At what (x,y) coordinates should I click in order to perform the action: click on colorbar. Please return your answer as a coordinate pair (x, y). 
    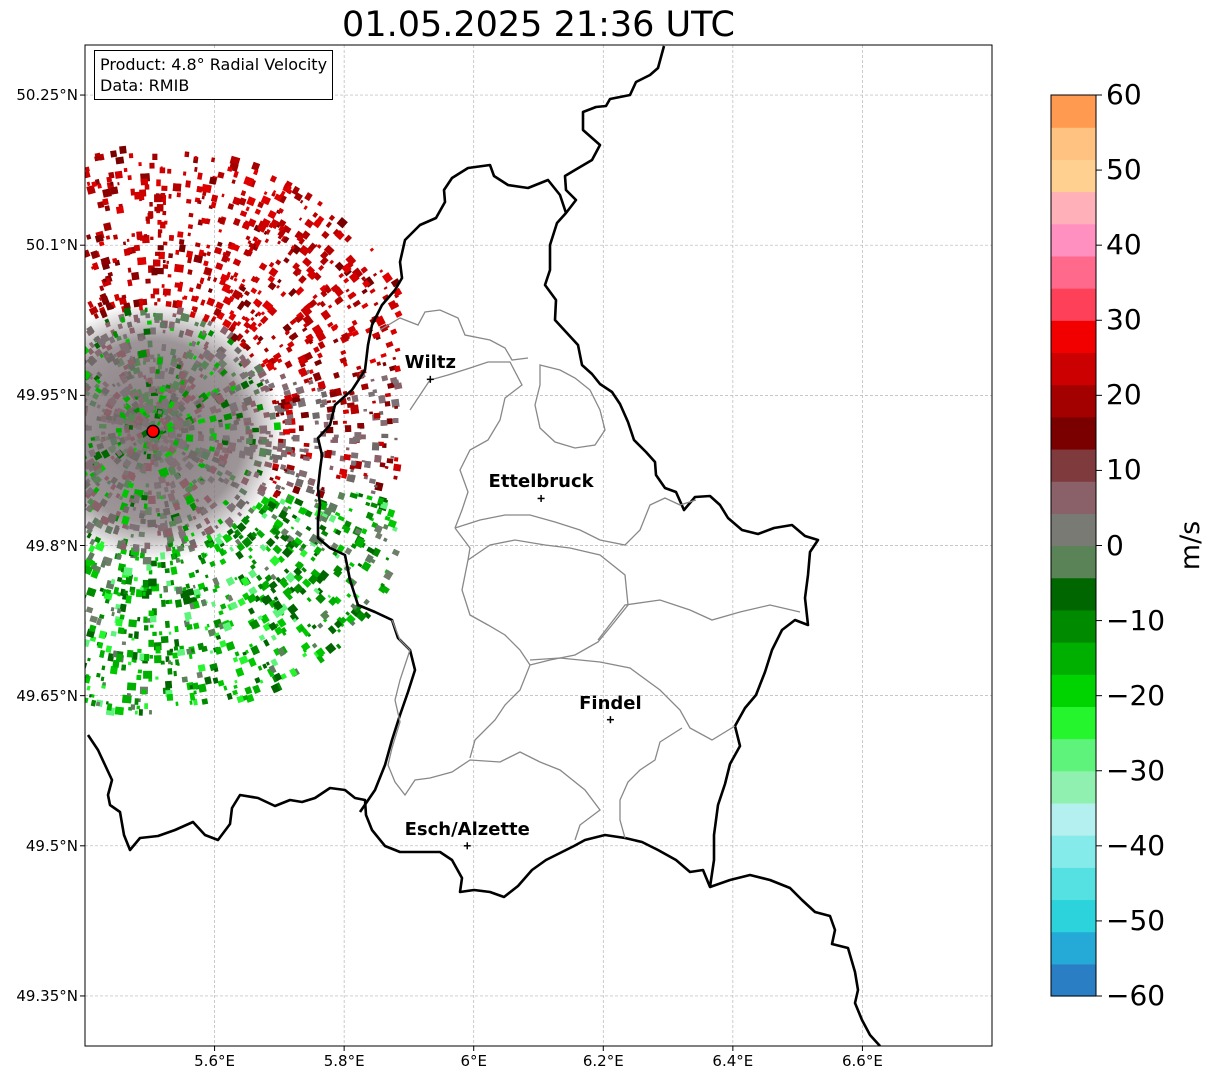
    Looking at the image, I should click on (1076, 545).